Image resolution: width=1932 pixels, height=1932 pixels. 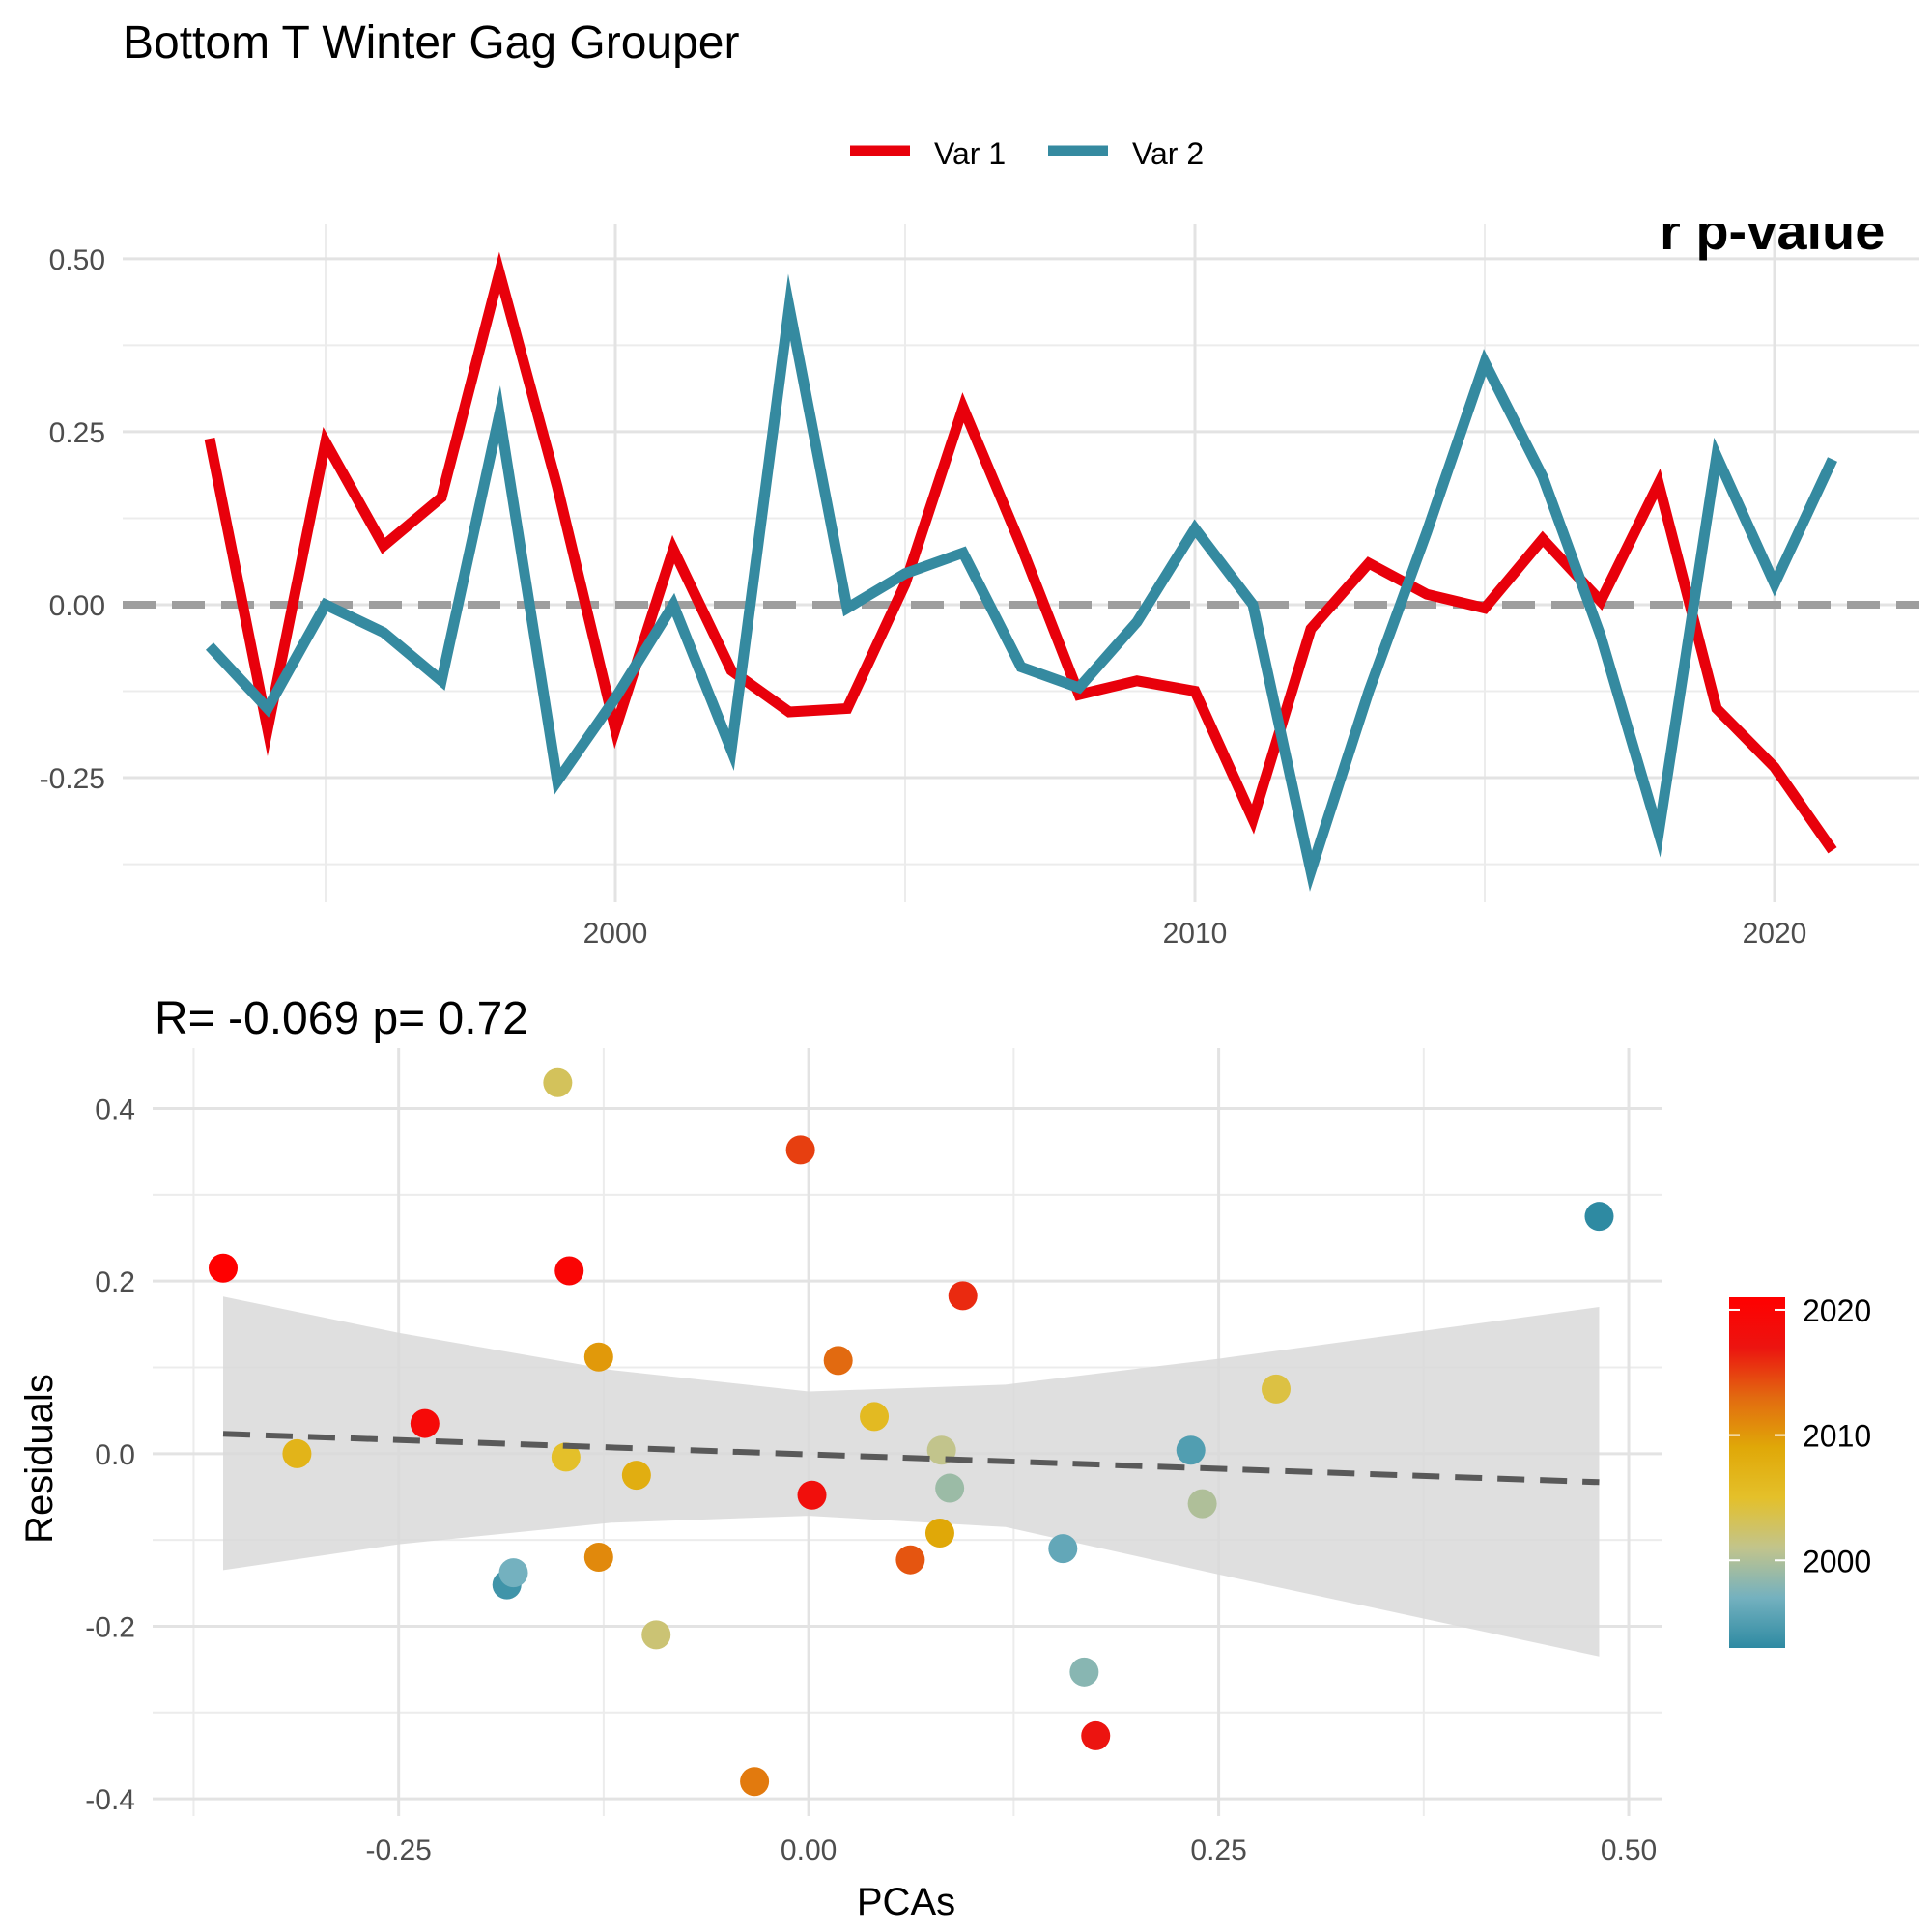 I want to click on x-tick-label: 2010, so click(x=1195, y=934).